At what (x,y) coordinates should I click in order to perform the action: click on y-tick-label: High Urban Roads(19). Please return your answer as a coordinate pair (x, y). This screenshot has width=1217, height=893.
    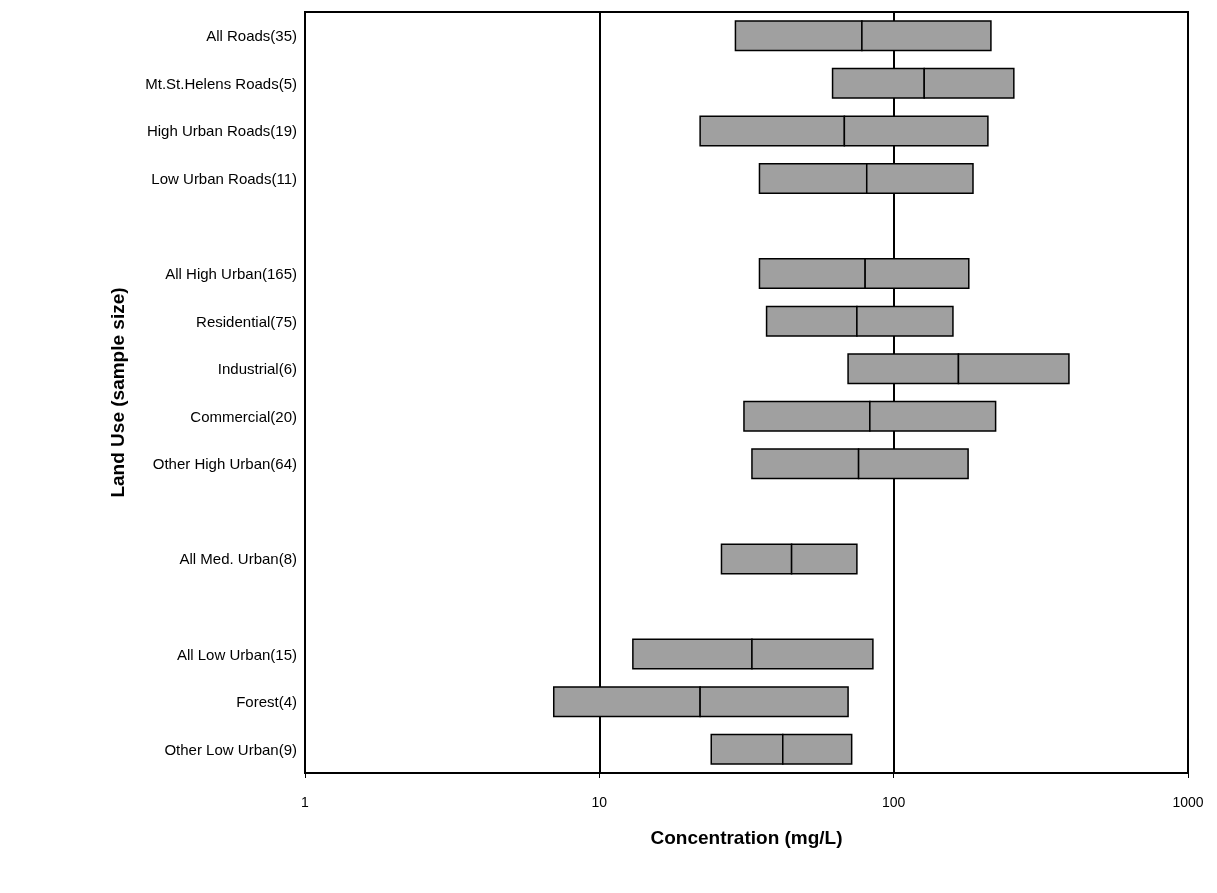
    Looking at the image, I should click on (221, 131).